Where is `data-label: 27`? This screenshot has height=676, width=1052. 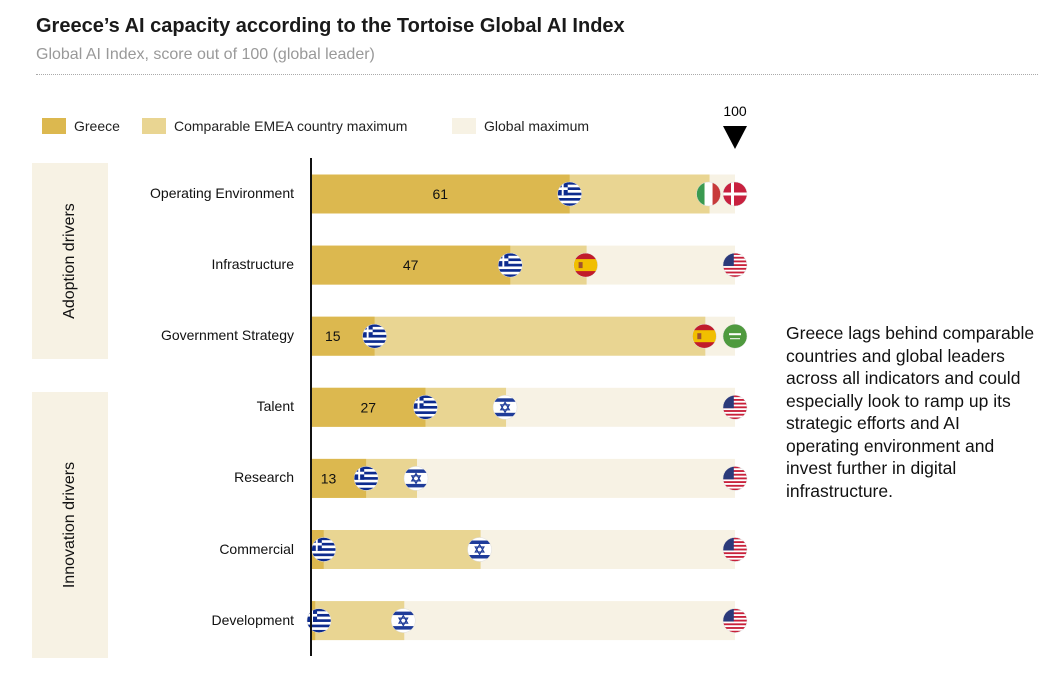 data-label: 27 is located at coordinates (368, 407).